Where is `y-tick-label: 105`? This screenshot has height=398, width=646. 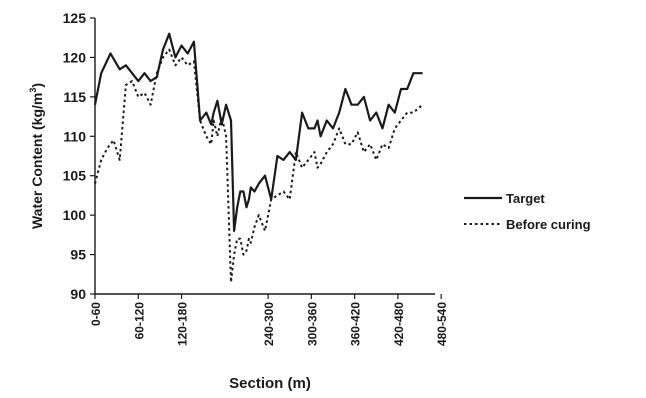
y-tick-label: 105 is located at coordinates (75, 176).